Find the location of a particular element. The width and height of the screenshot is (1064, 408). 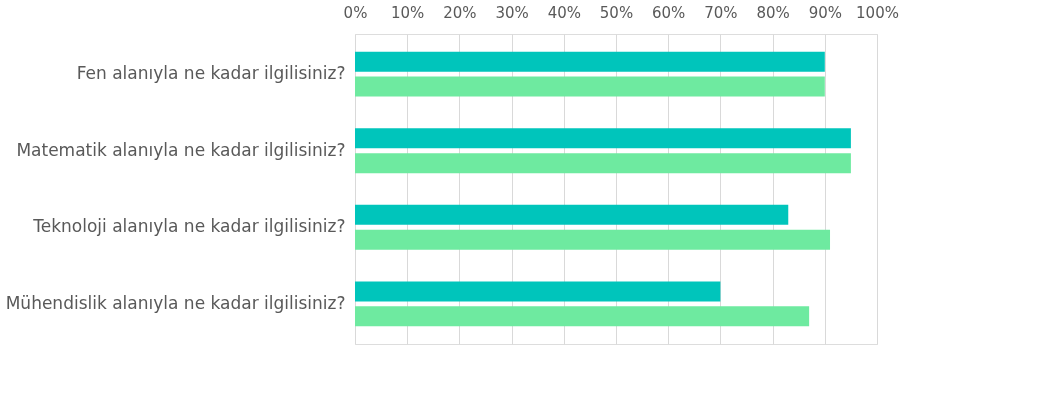

x-tick-label: 100% is located at coordinates (877, 12).